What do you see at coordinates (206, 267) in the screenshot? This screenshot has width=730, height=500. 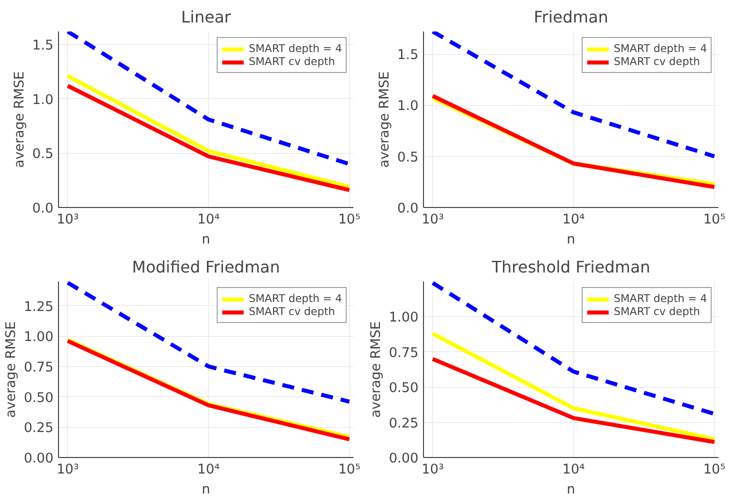 I see `chart-title: Modified Friedman` at bounding box center [206, 267].